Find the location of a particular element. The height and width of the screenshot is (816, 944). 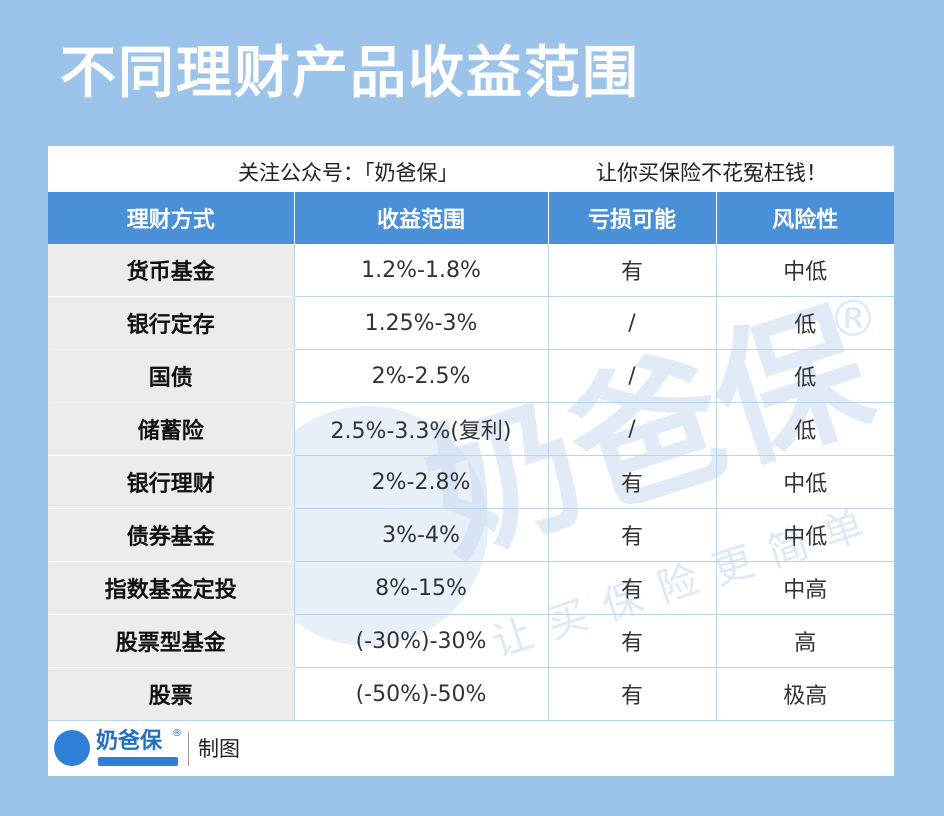

table-row: 指数基金定投 8%-15% 有 中高 is located at coordinates (471, 588).